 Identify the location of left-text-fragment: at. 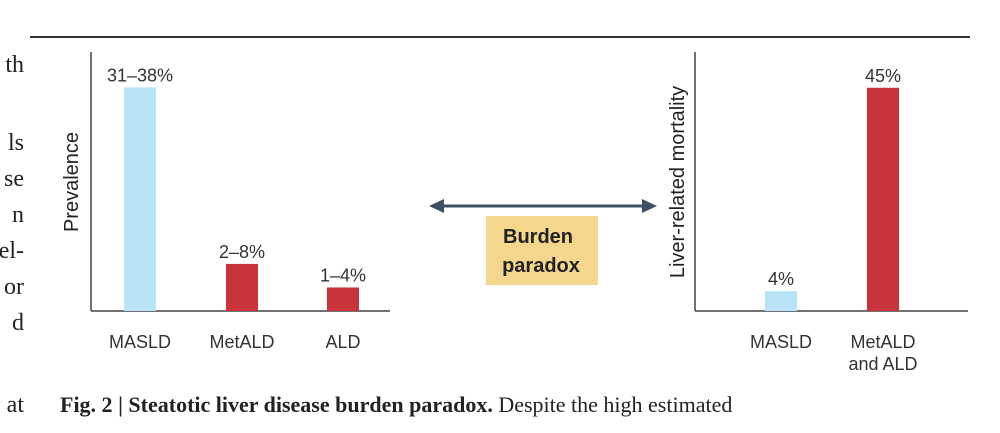
(15, 405).